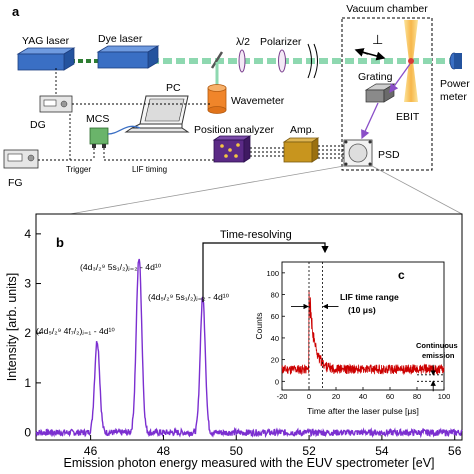 This screenshot has width=474, height=474. Describe the element at coordinates (27, 333) in the screenshot. I see `spectrum-y-tick-label: 2` at that location.